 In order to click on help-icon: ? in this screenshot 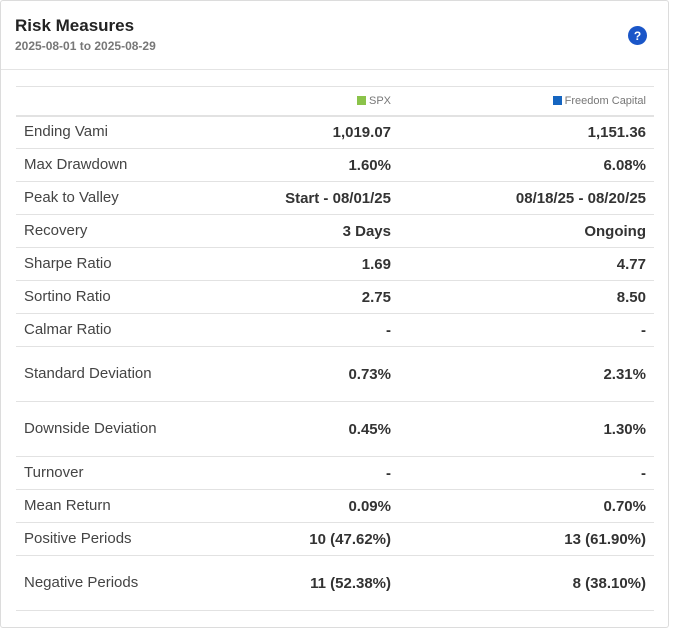, I will do `click(637, 35)`.